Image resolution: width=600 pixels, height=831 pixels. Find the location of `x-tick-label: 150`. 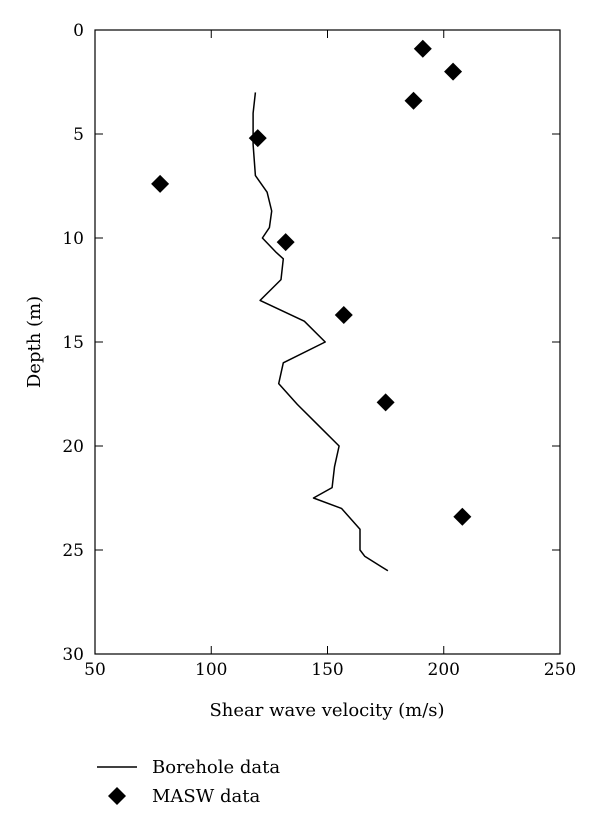

x-tick-label: 150 is located at coordinates (327, 670).